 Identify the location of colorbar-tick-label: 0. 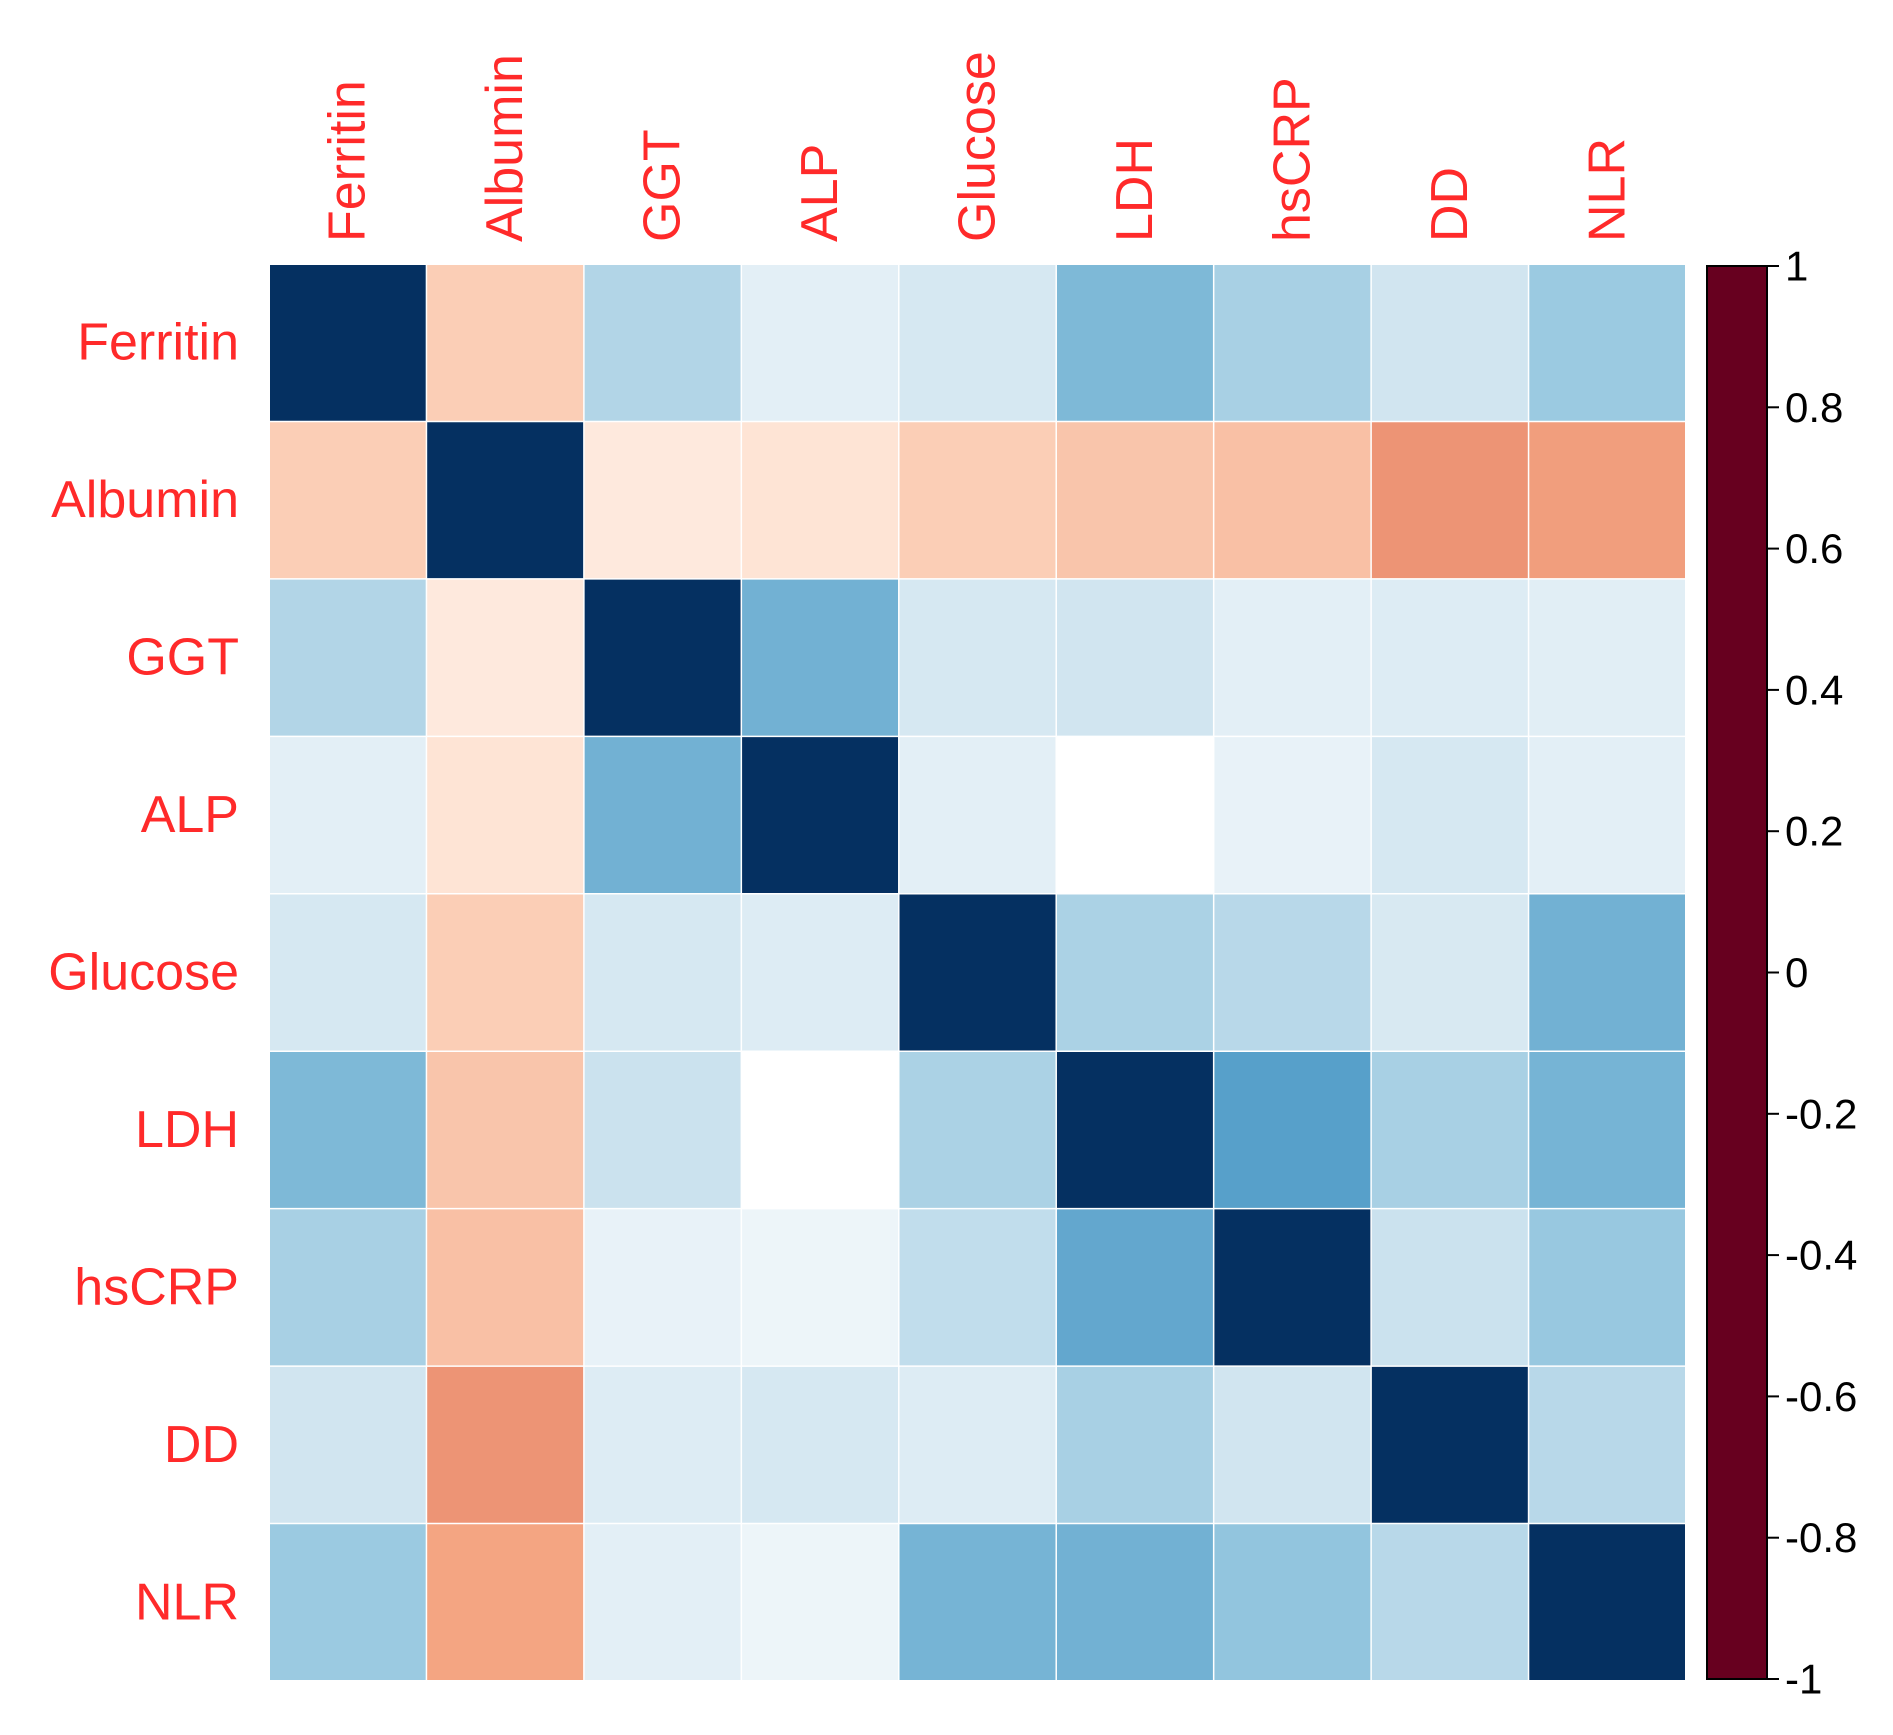
(1796, 972).